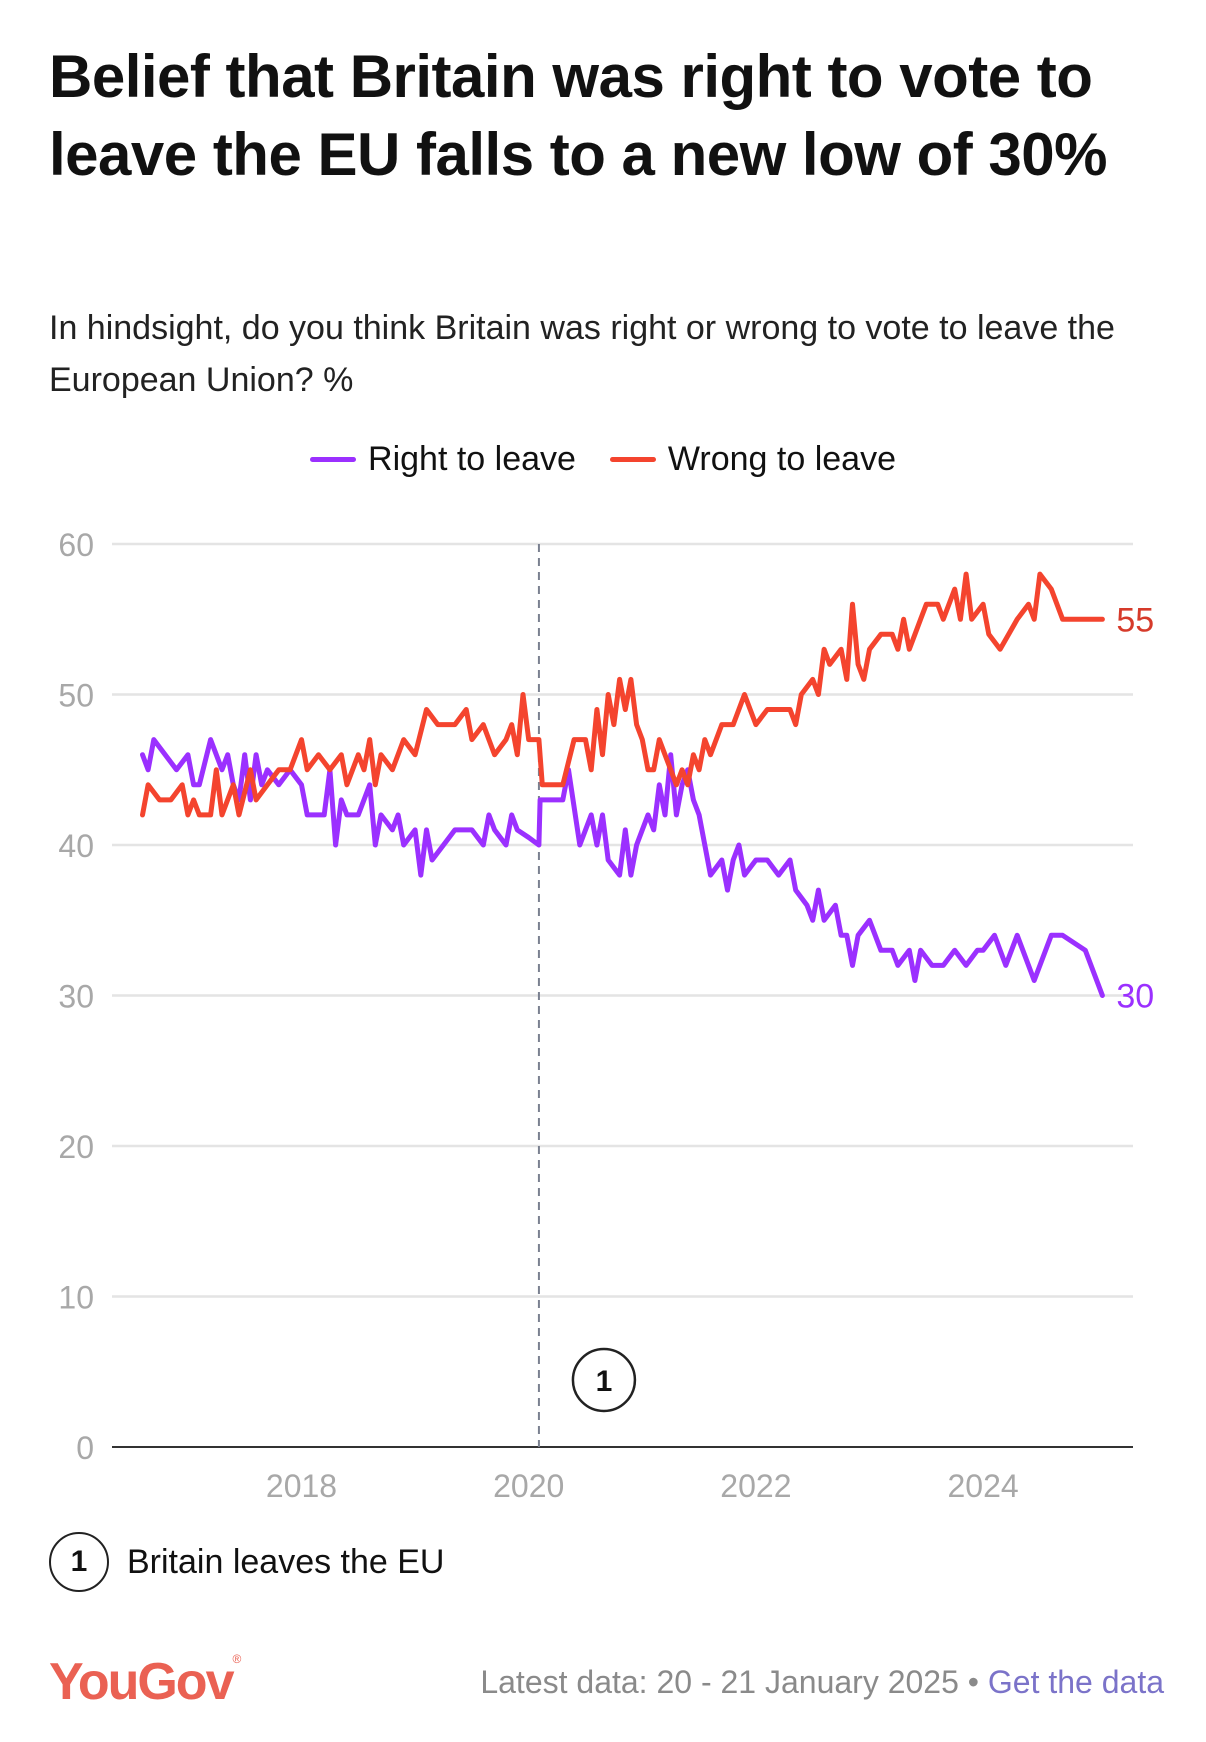  Describe the element at coordinates (622, 867) in the screenshot. I see `series-line-right-to-leave` at that location.